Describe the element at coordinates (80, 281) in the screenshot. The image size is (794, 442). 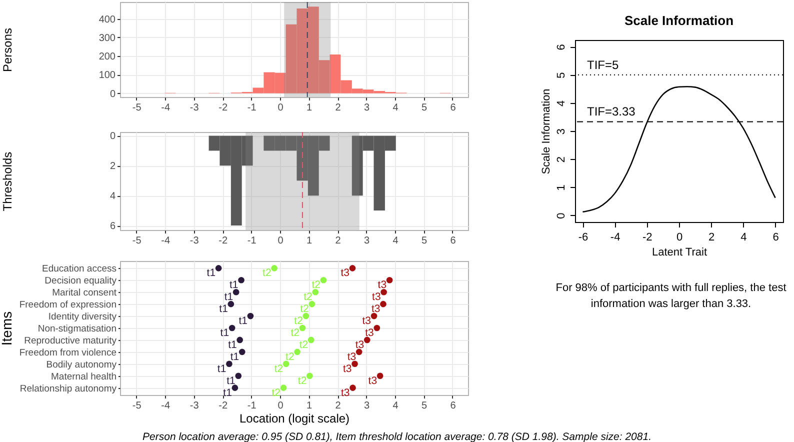
I see `y-tick-label: Decision equality` at that location.